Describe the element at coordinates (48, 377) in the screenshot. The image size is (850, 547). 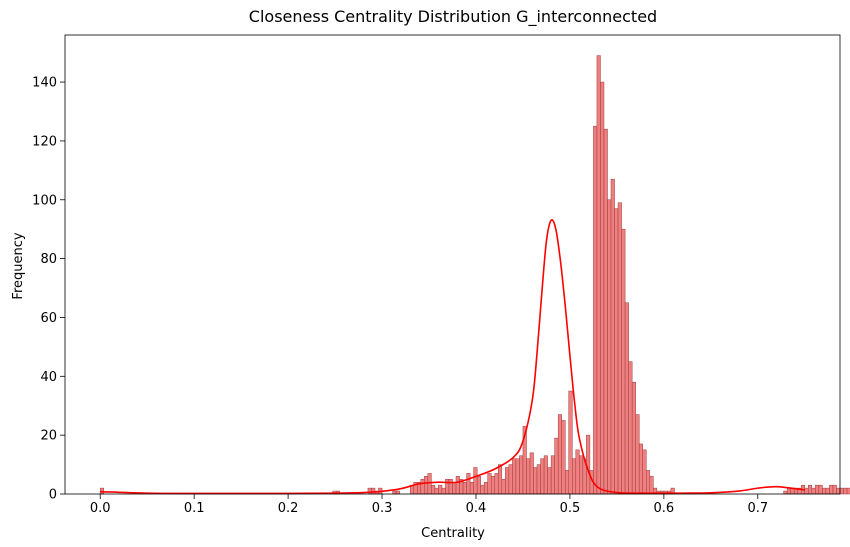
I see `y-tick-label: 40` at that location.